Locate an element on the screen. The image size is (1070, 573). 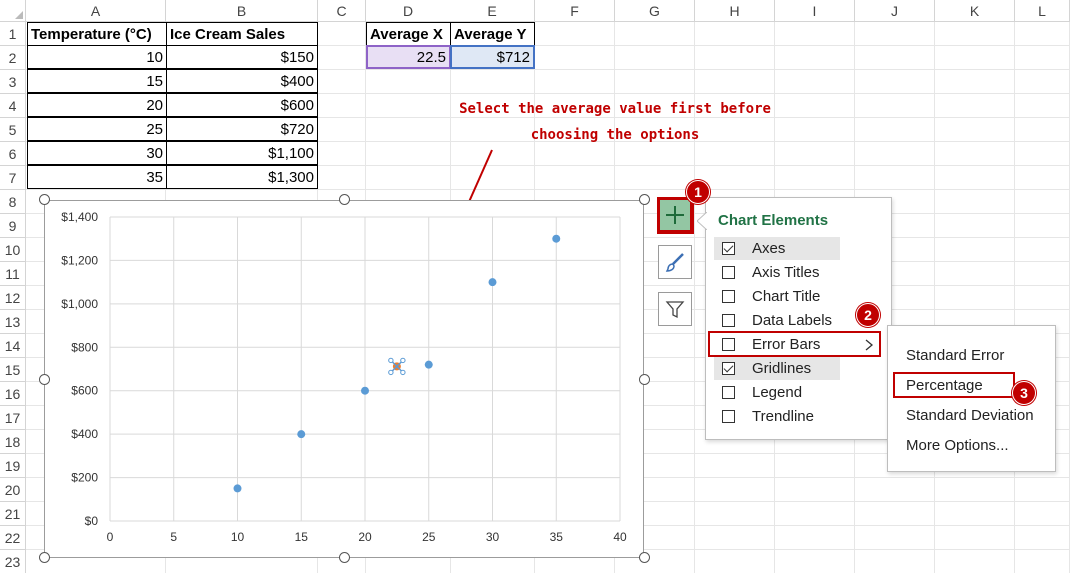
row-header-12: 12 is located at coordinates (13, 298).